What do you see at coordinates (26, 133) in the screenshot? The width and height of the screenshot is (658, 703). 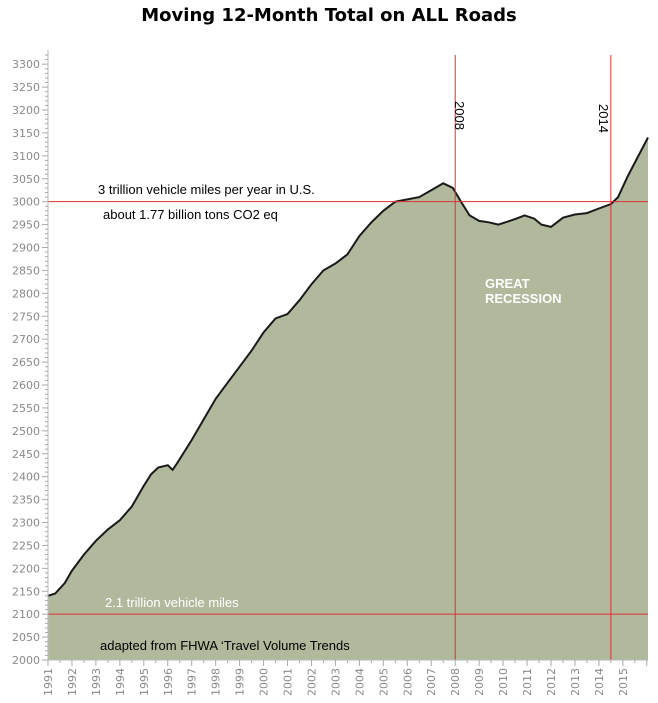 I see `y-tick-label: 3150` at bounding box center [26, 133].